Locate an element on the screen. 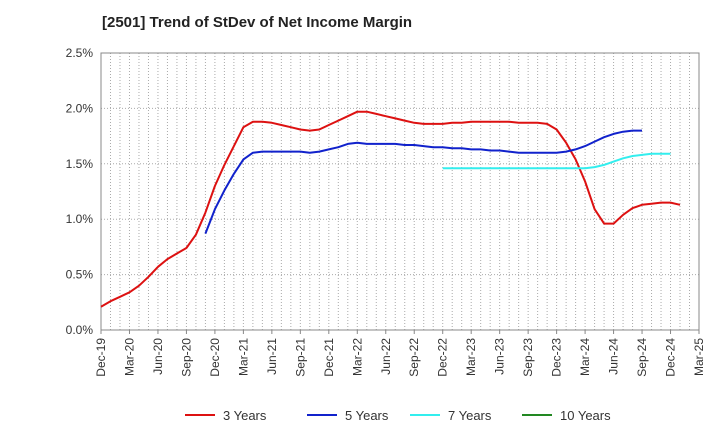 This screenshot has width=720, height=440. y-tick-label: 2.0% is located at coordinates (80, 108).